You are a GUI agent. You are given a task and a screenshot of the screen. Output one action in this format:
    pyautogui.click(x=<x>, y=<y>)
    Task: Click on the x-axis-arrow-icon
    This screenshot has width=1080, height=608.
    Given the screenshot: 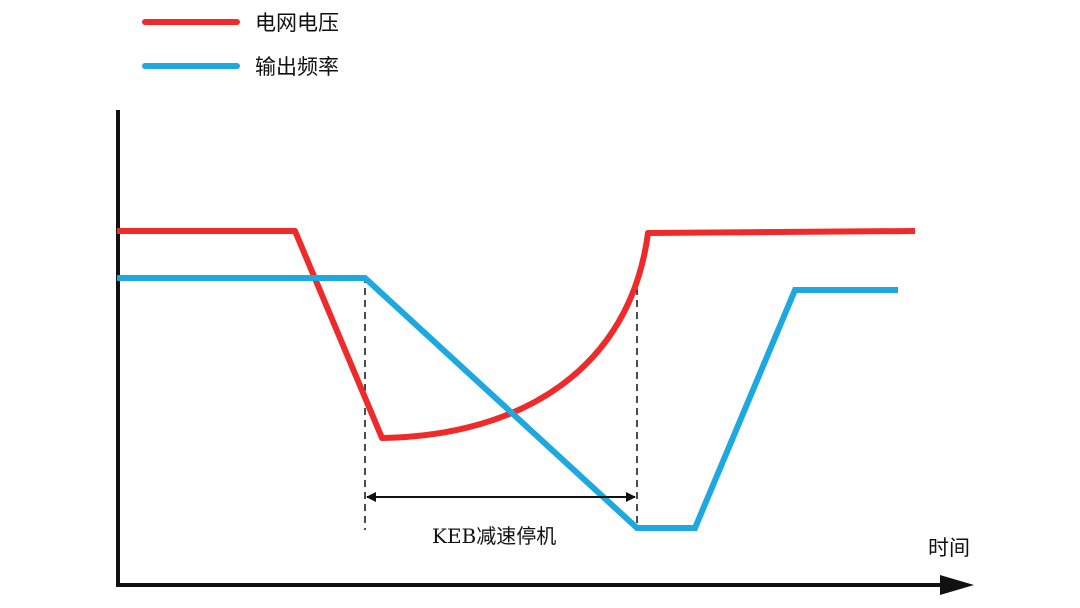 What is the action you would take?
    pyautogui.click(x=957, y=585)
    